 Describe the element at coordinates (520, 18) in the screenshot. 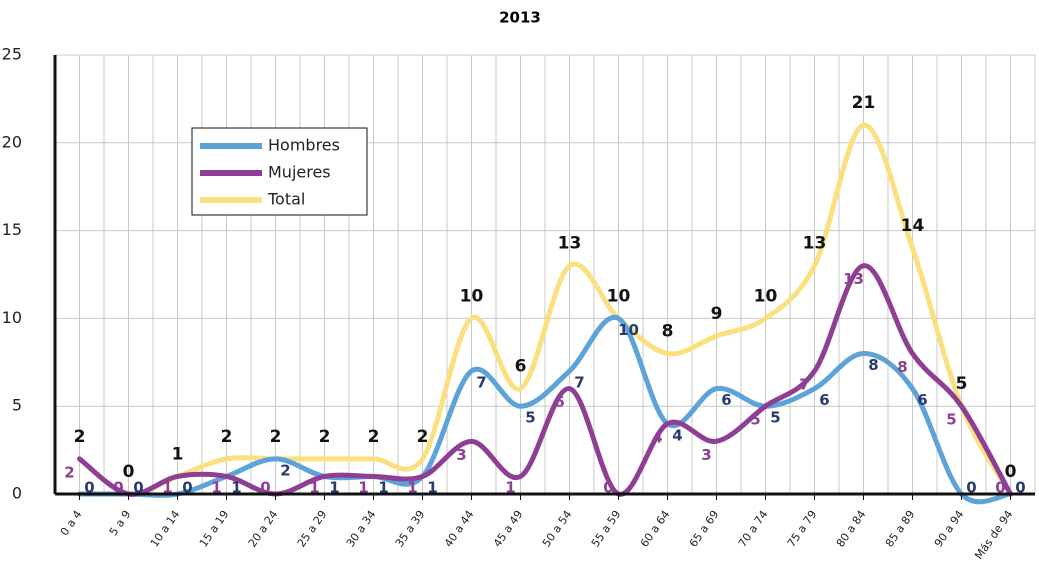

I see `chart-title: 2013` at that location.